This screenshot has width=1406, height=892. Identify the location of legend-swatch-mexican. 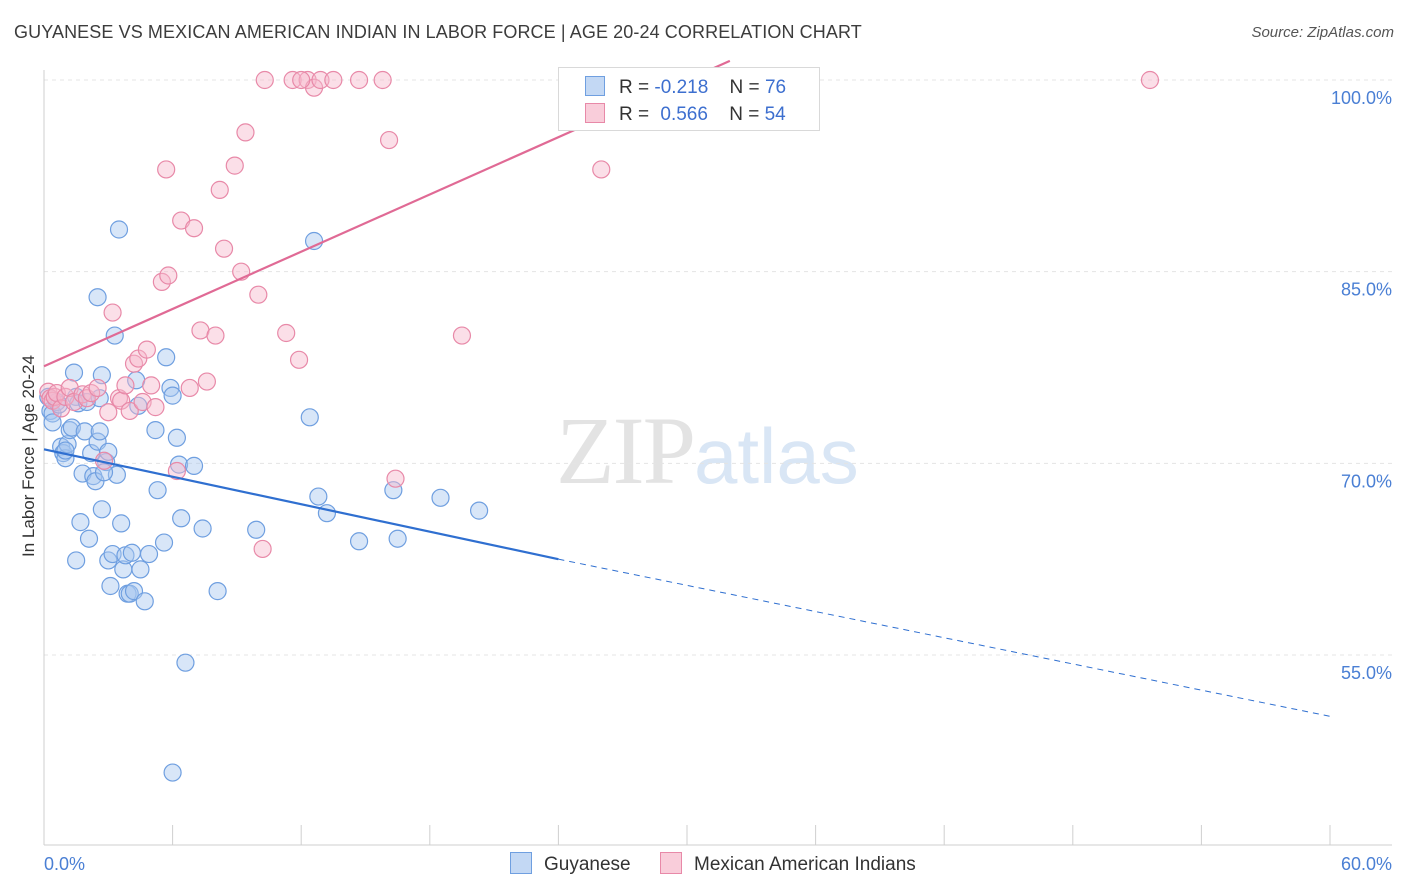
(595, 113).